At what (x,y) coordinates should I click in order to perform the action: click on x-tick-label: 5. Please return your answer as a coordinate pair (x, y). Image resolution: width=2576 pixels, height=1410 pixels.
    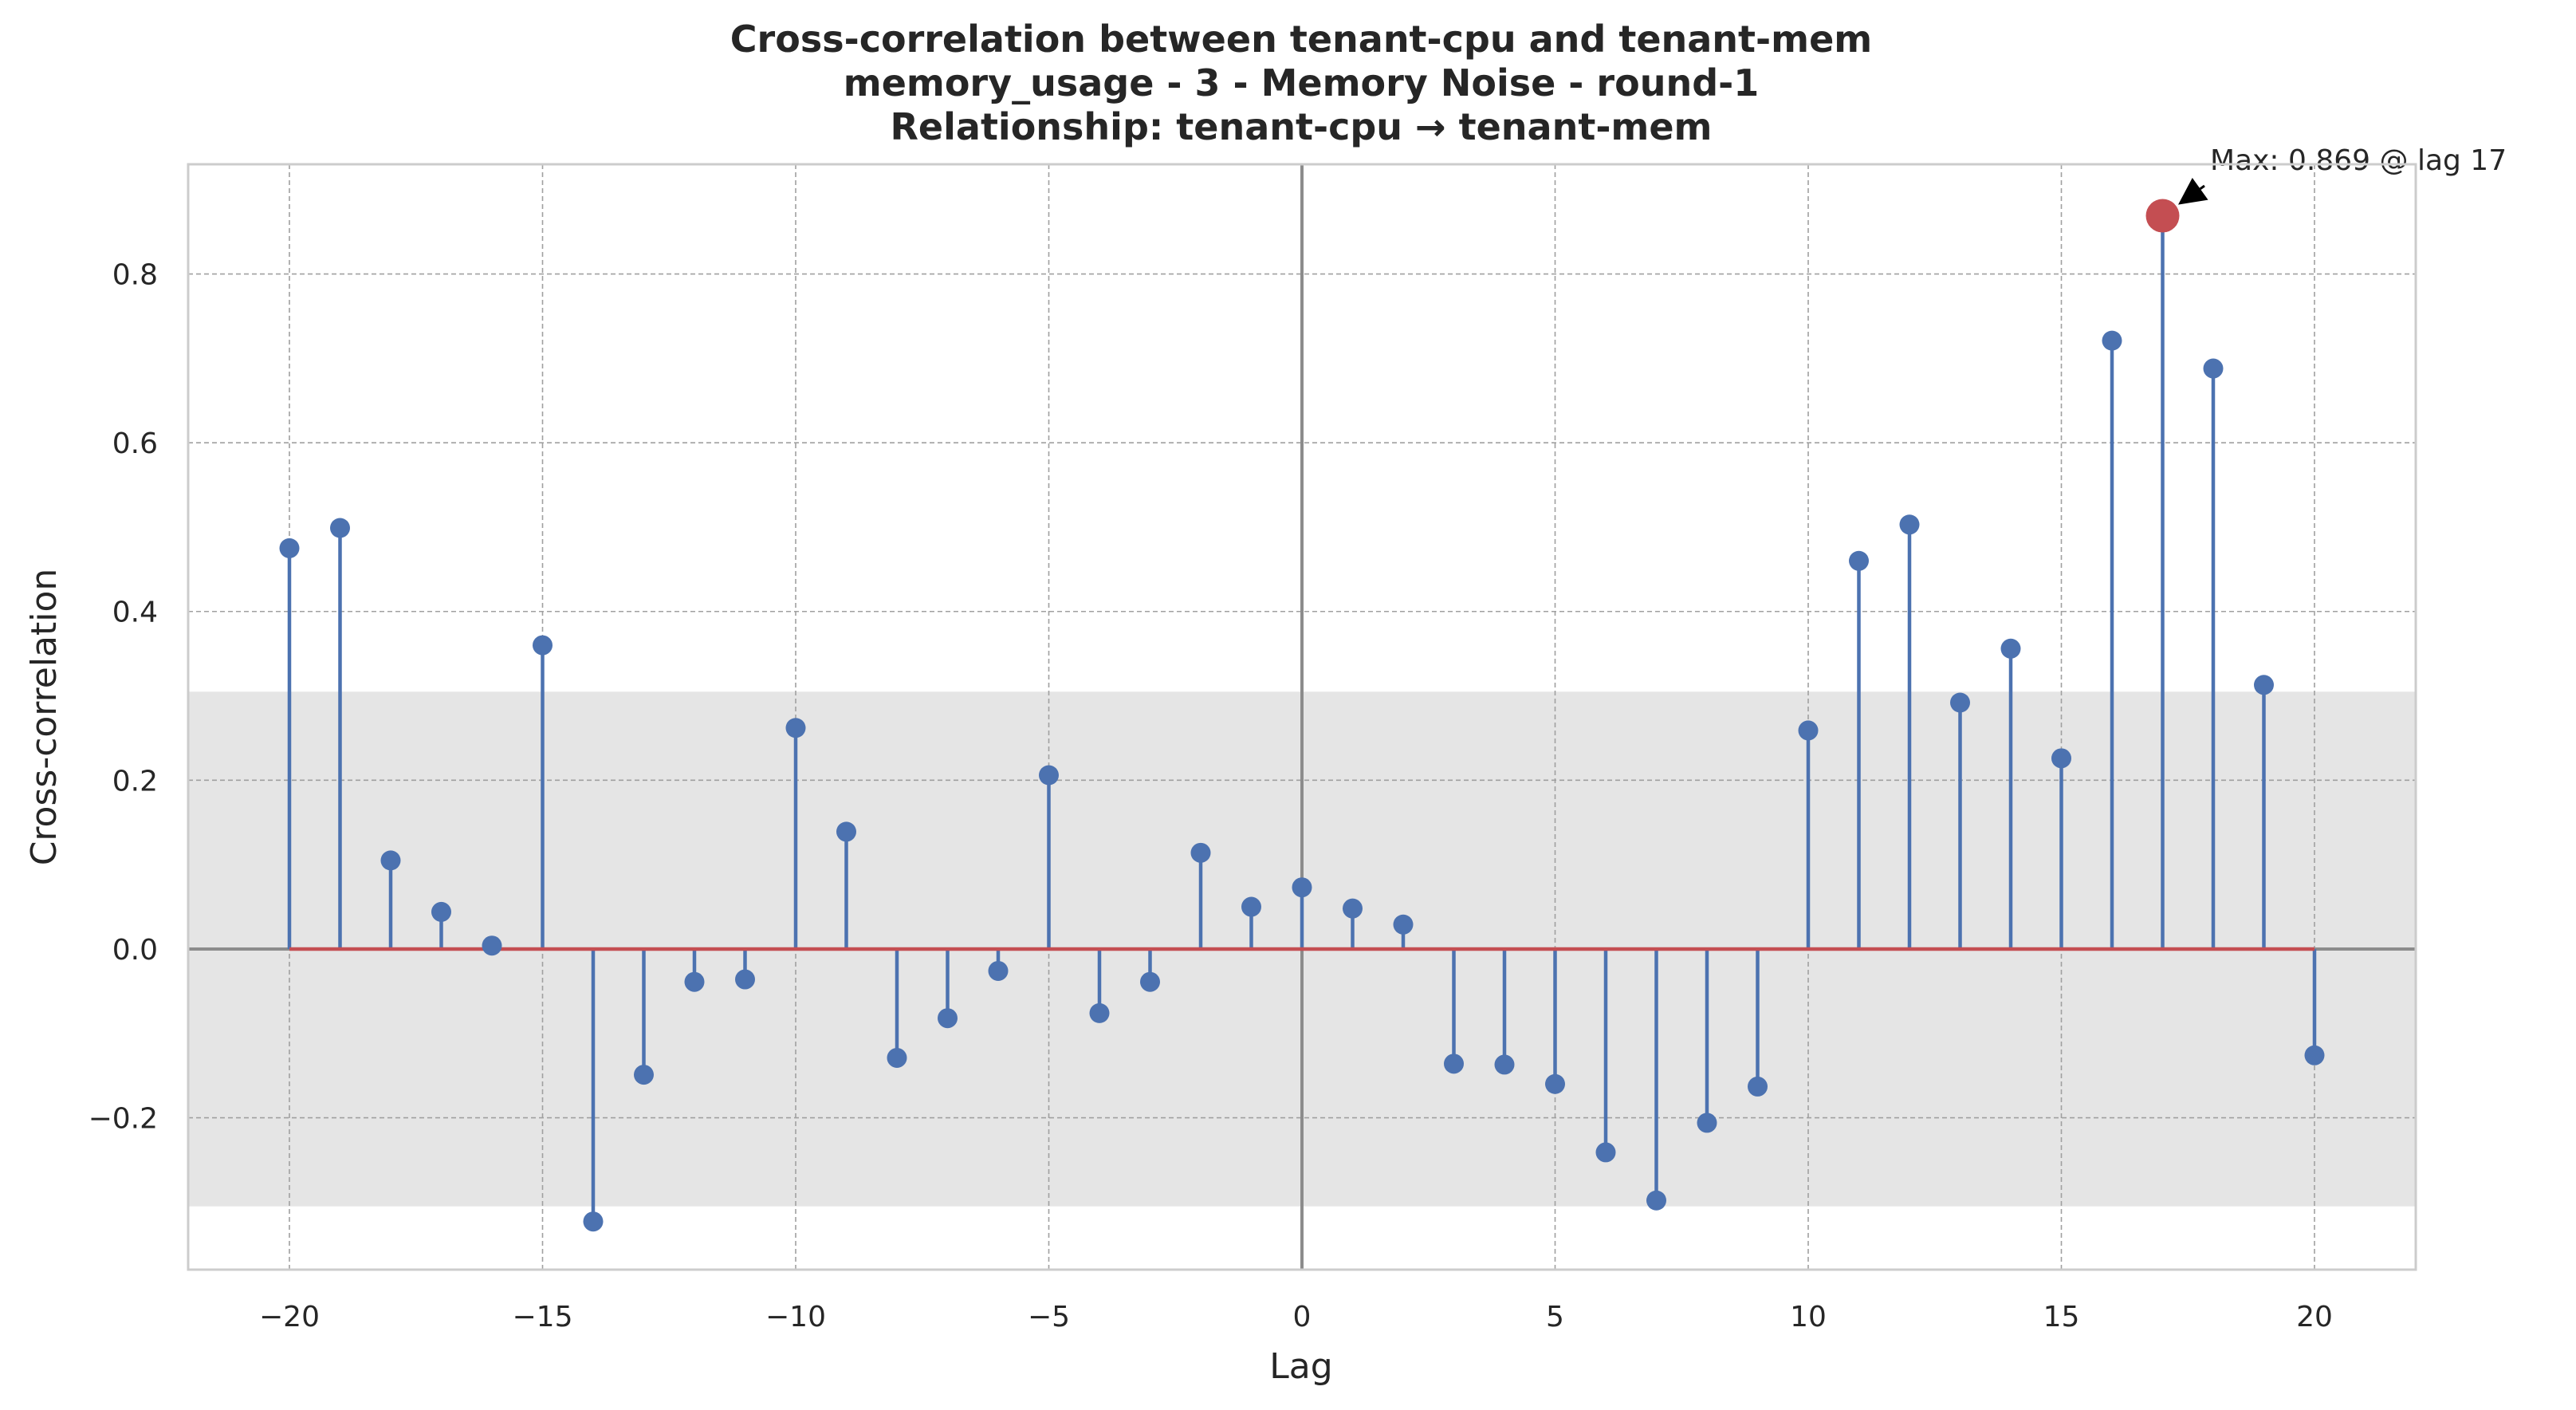
    Looking at the image, I should click on (1555, 1317).